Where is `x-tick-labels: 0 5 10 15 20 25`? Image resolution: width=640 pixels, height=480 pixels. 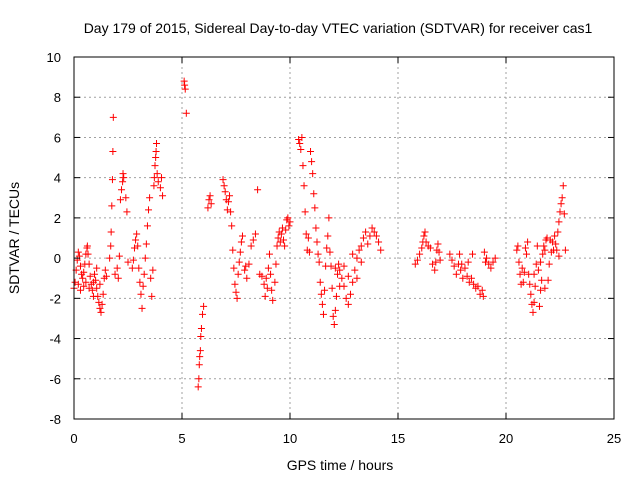
x-tick-labels: 0 5 10 15 20 25 is located at coordinates (345, 438).